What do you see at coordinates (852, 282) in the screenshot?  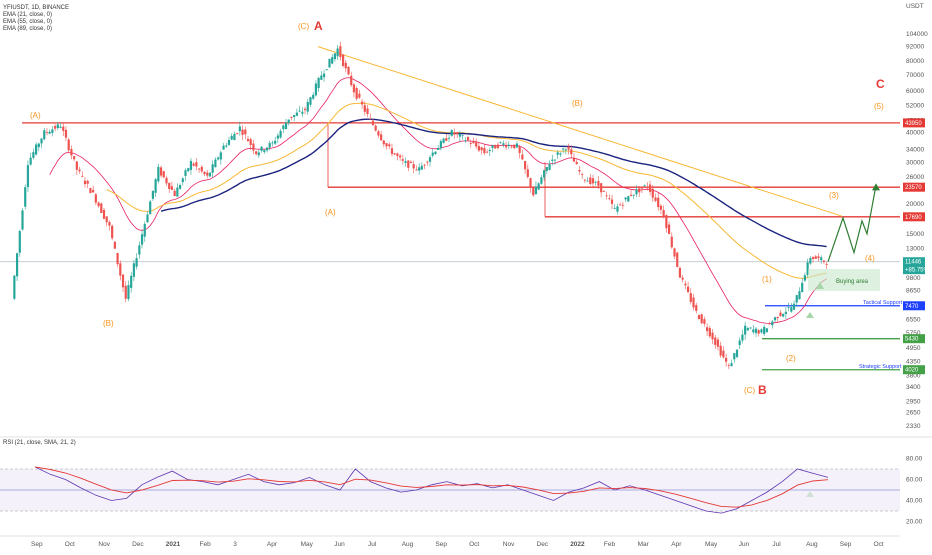 I see `buying-area-label: Buying area` at bounding box center [852, 282].